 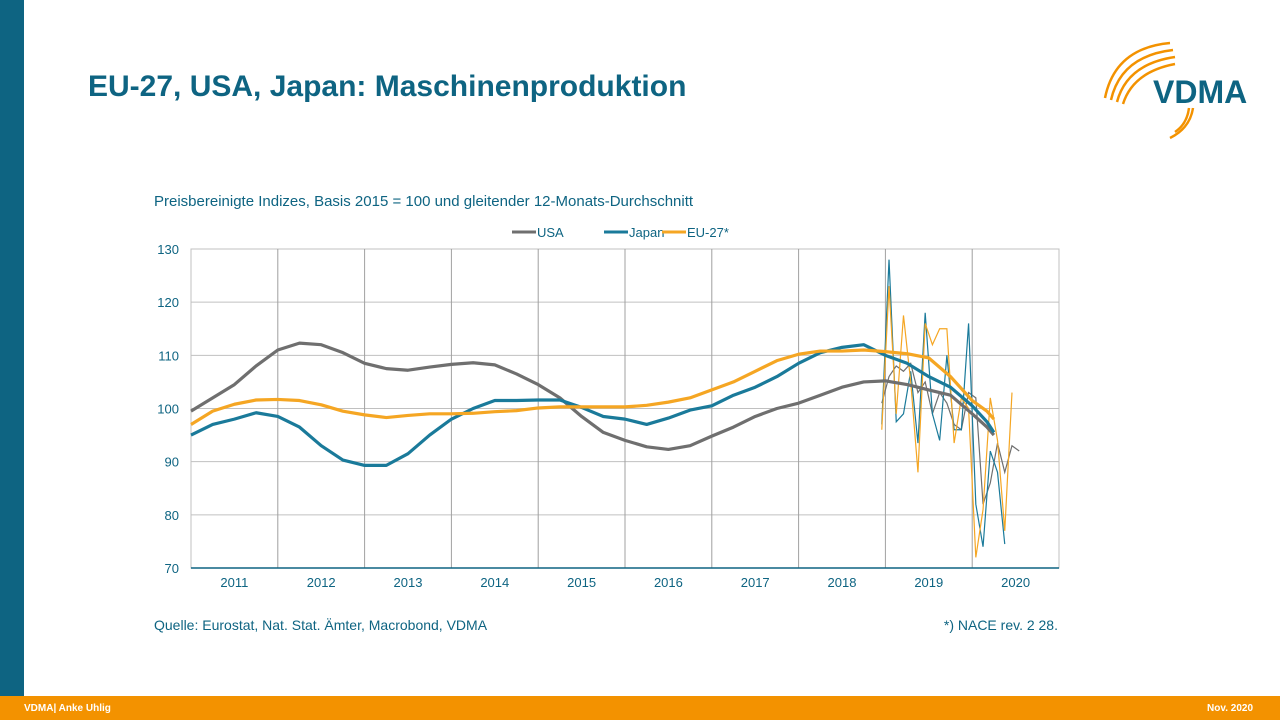 What do you see at coordinates (640, 708) in the screenshot?
I see `footer-bar: VDMA| Anke Uhlig Nov. 2020` at bounding box center [640, 708].